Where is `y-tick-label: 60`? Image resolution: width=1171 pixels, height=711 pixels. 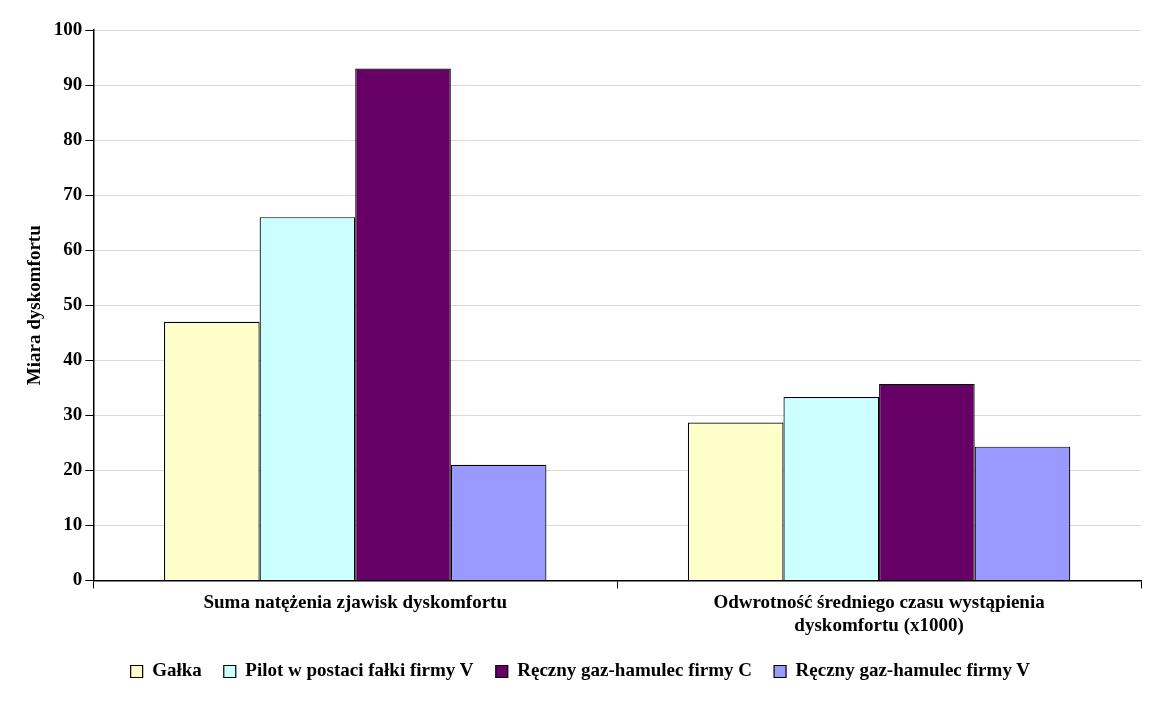 y-tick-label: 60 is located at coordinates (73, 249).